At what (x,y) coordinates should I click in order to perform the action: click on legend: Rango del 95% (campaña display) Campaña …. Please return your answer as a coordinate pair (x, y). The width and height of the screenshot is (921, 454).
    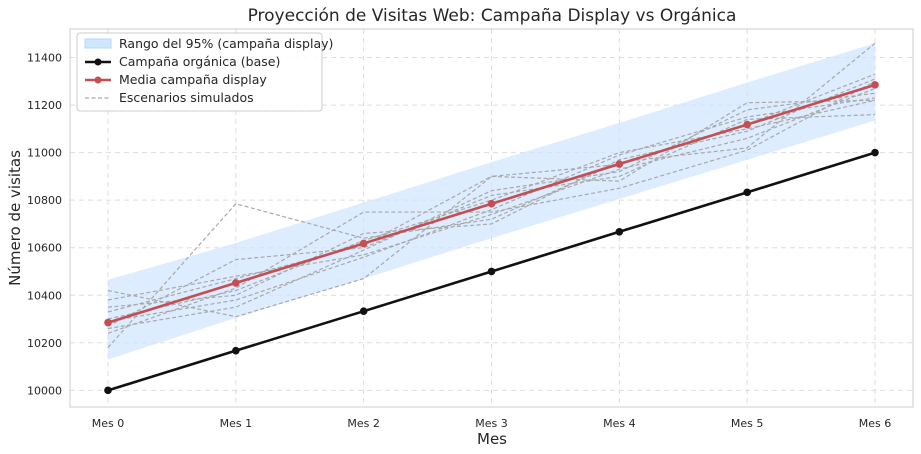
    Looking at the image, I should click on (204, 72).